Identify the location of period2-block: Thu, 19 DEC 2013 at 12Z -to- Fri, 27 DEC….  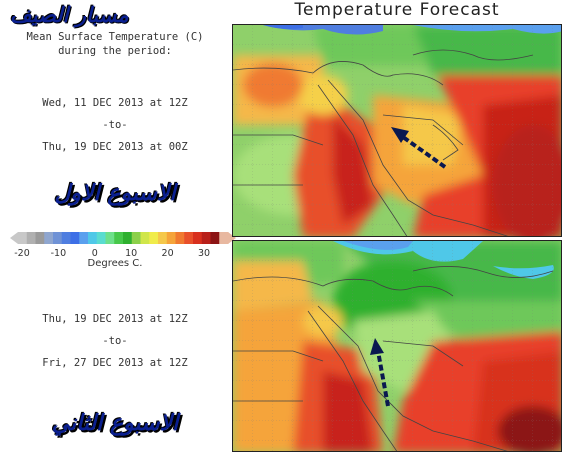
(115, 341).